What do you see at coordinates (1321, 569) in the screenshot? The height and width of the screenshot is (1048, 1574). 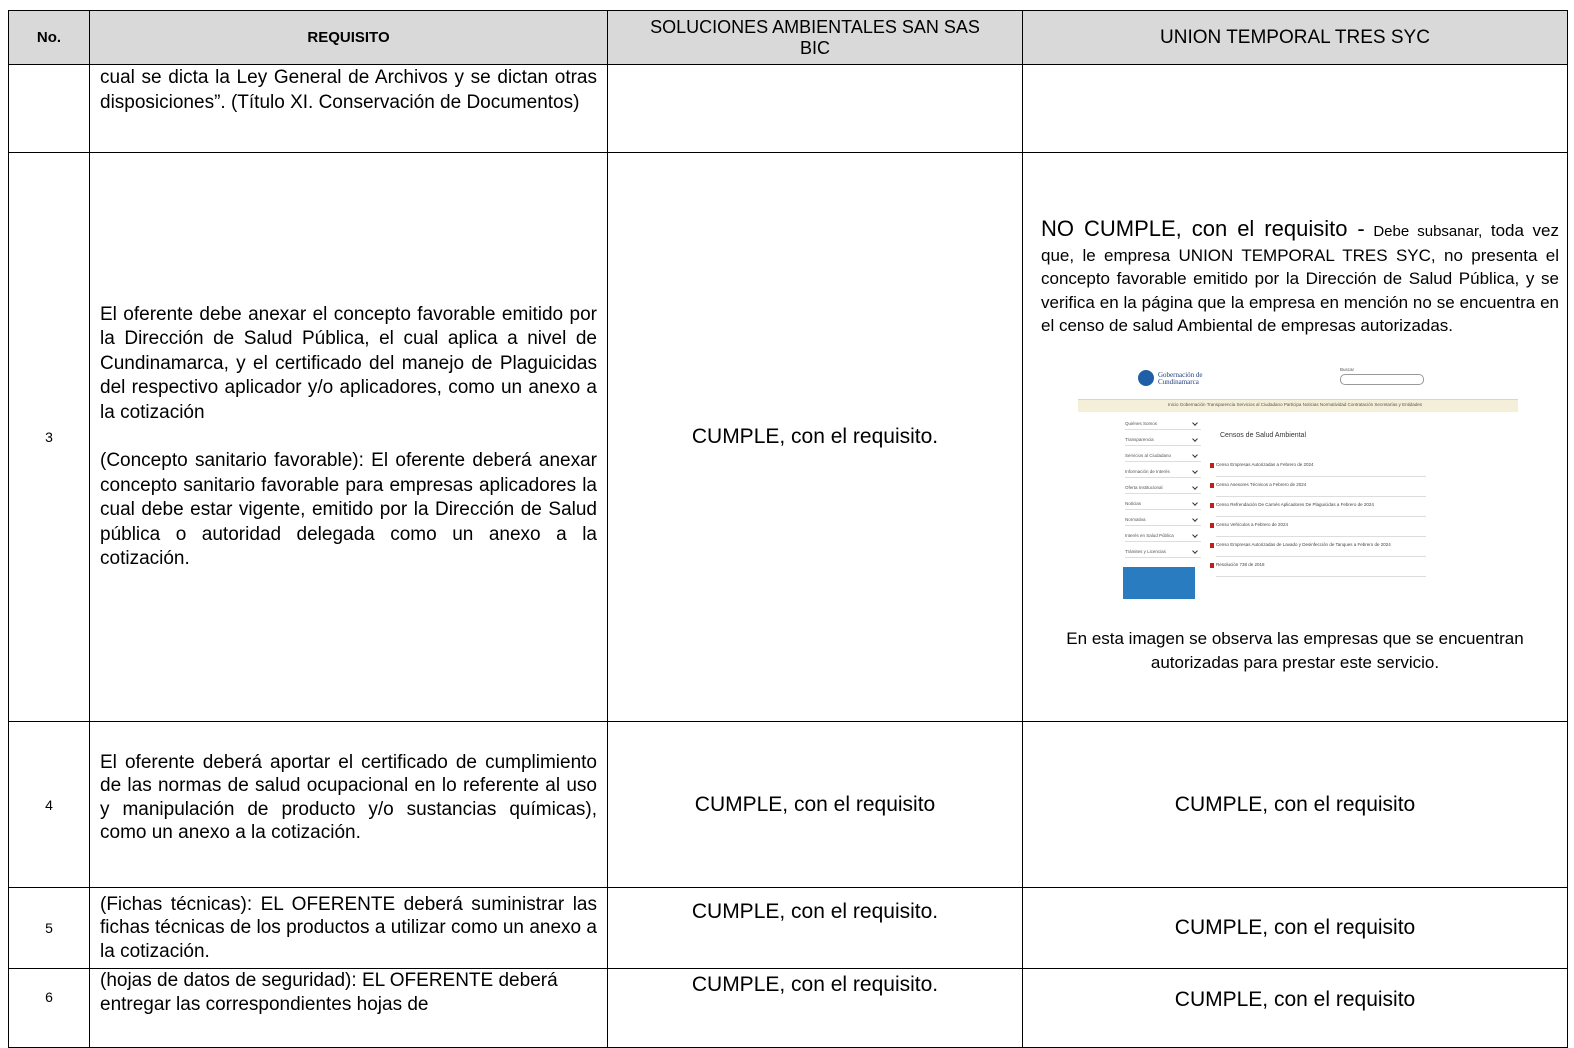 I see `list-item: Resolución 738 de 2018` at bounding box center [1321, 569].